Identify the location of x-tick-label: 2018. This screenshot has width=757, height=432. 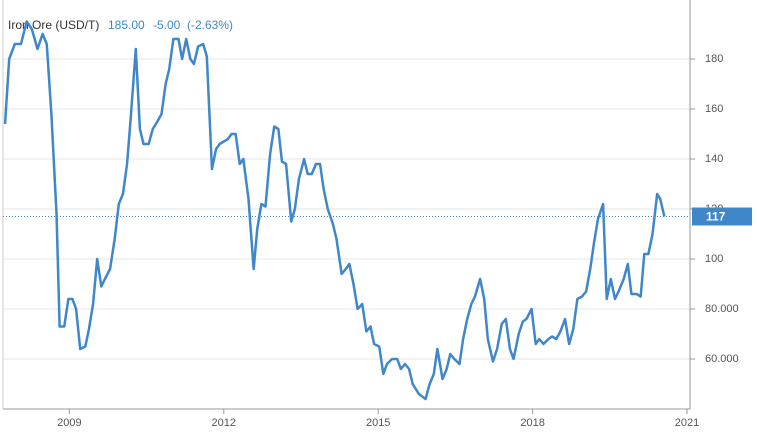
(532, 423).